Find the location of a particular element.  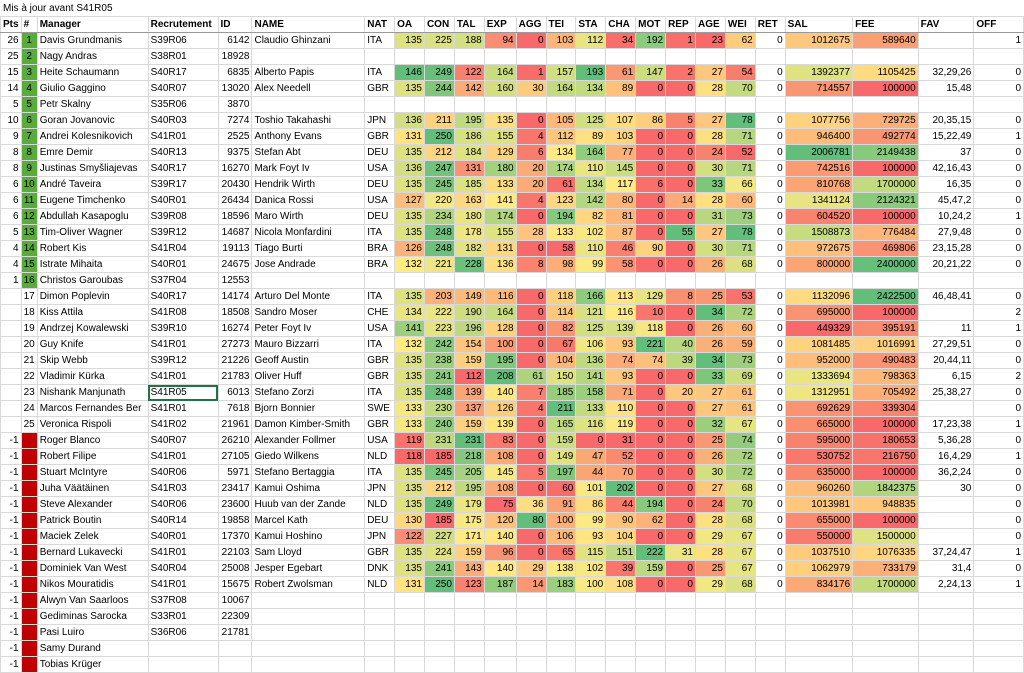

cell-#: 11 is located at coordinates (29, 200).